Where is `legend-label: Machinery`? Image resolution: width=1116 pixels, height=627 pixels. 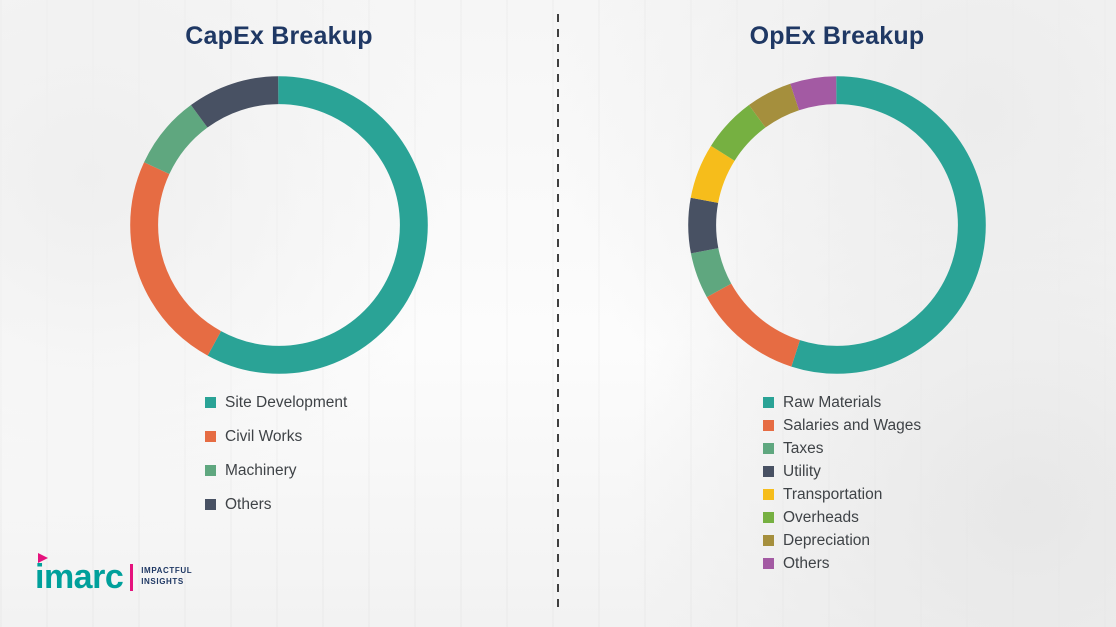
legend-label: Machinery is located at coordinates (261, 470).